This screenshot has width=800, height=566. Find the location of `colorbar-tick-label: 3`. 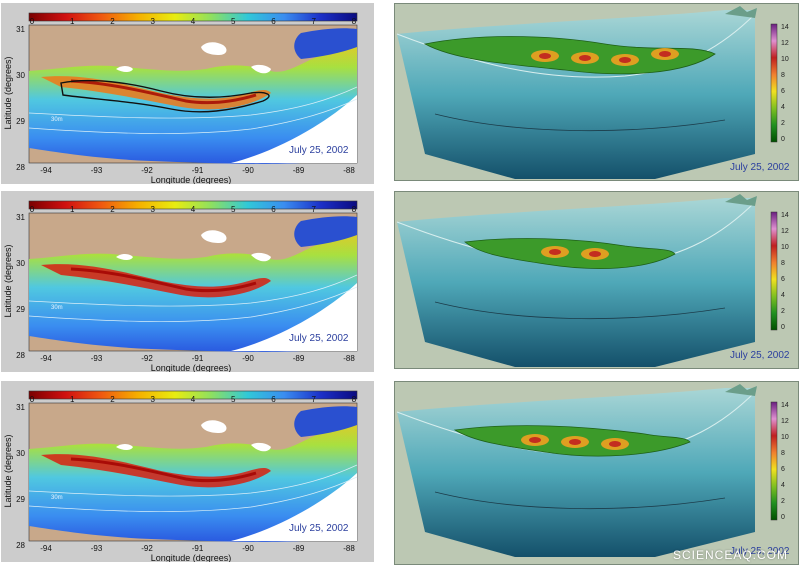

colorbar-tick-label: 3 is located at coordinates (153, 21).